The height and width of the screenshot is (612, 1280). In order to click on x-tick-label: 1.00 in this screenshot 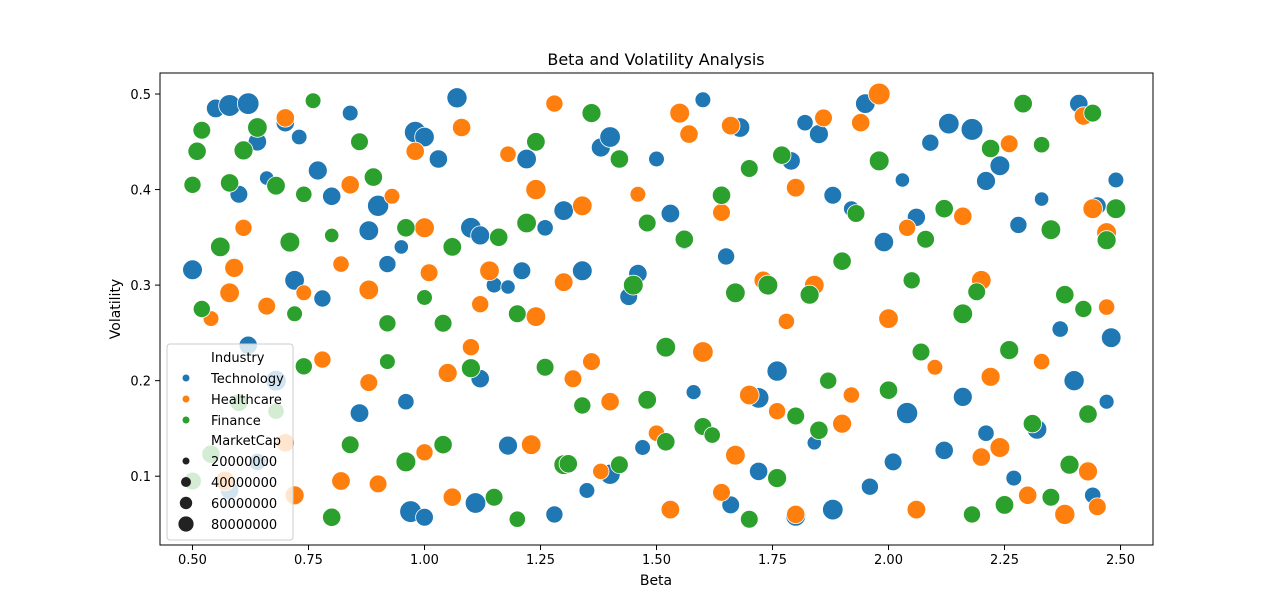, I will do `click(424, 560)`.